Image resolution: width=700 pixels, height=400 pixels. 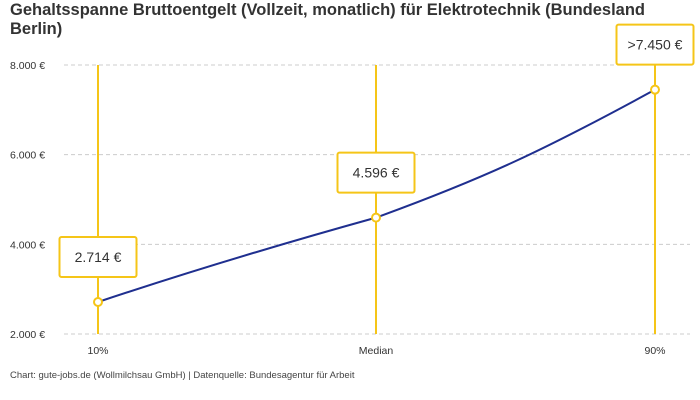 What do you see at coordinates (27, 66) in the screenshot?
I see `y-tick-label: 8.000 €` at bounding box center [27, 66].